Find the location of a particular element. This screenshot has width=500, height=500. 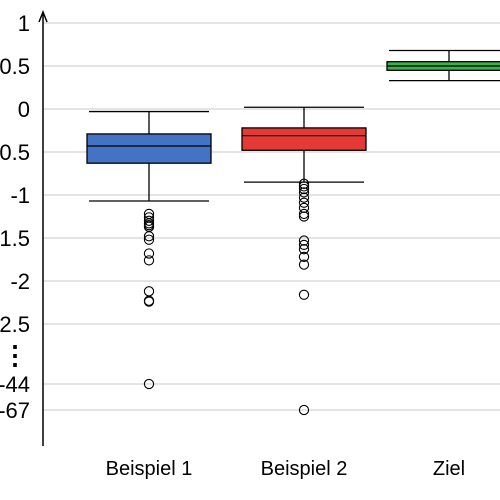

y-tick-label: 0 is located at coordinates (24, 109).